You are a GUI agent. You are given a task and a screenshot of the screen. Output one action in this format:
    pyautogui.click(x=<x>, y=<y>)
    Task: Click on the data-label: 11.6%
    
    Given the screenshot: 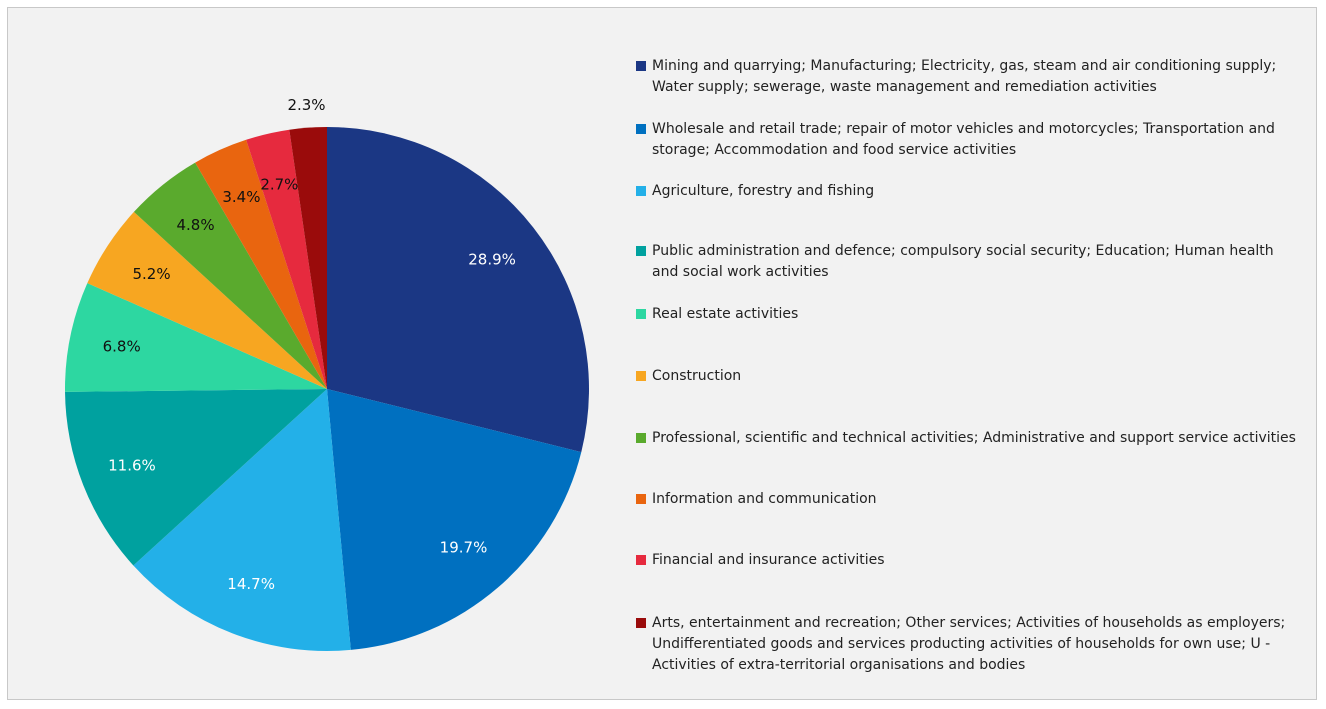 What is the action you would take?
    pyautogui.click(x=132, y=465)
    